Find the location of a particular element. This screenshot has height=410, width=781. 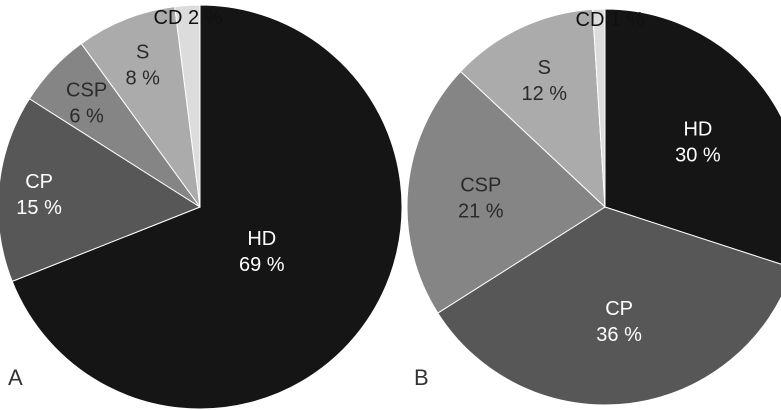

slice-value-csp: 6 % is located at coordinates (86, 117).